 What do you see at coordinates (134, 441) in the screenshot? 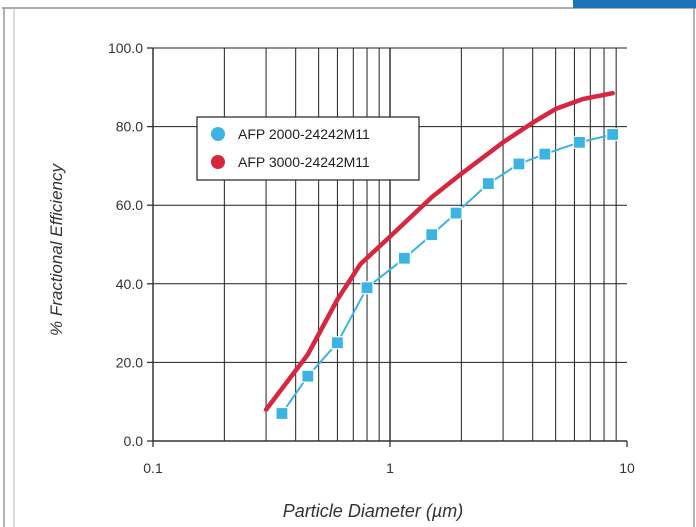
I see `y-tick-label: 0.0` at bounding box center [134, 441].